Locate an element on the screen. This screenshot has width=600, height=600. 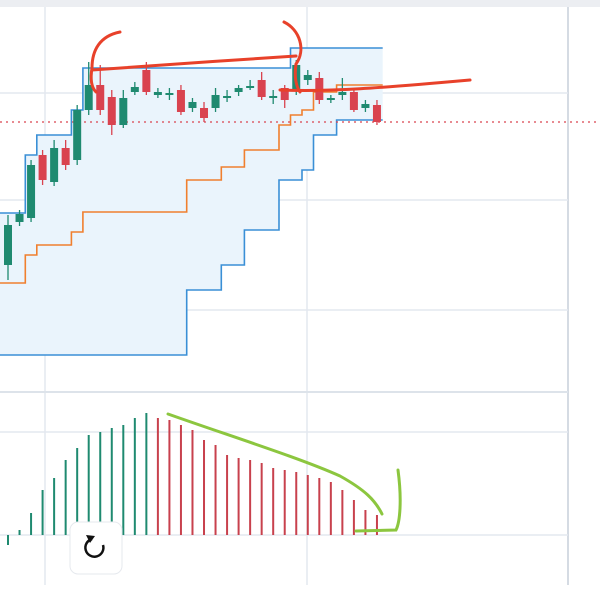
reset-button is located at coordinates (96, 548).